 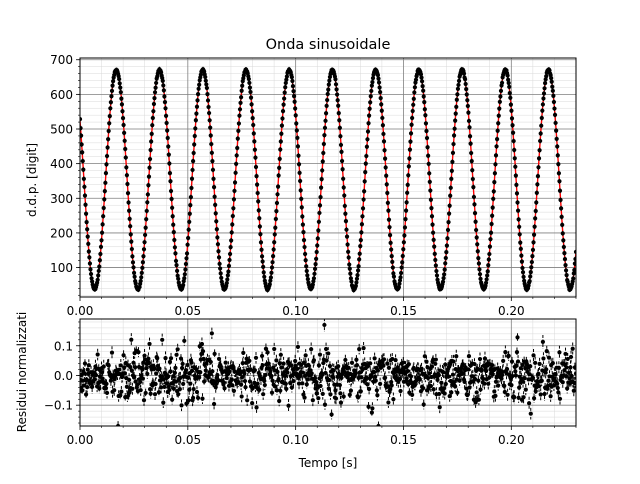 What do you see at coordinates (511, 440) in the screenshot?
I see `bottom-x-tick-label: 0.20` at bounding box center [511, 440].